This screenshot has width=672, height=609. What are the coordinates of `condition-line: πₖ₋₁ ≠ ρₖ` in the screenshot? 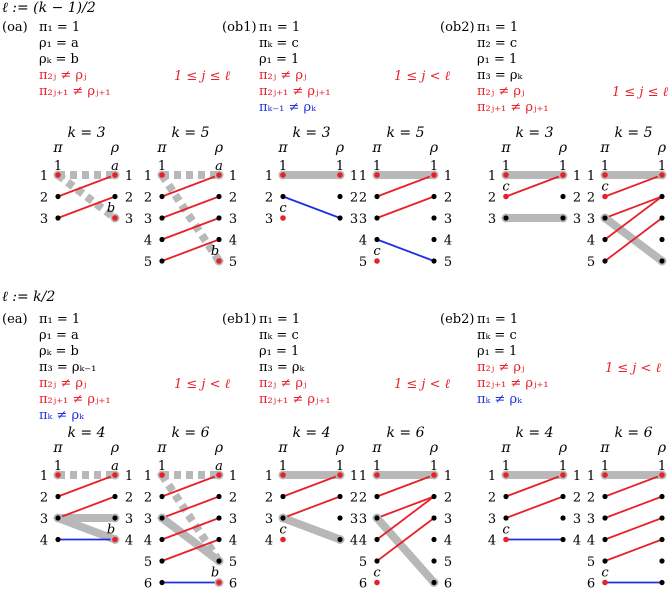 It's located at (287, 107).